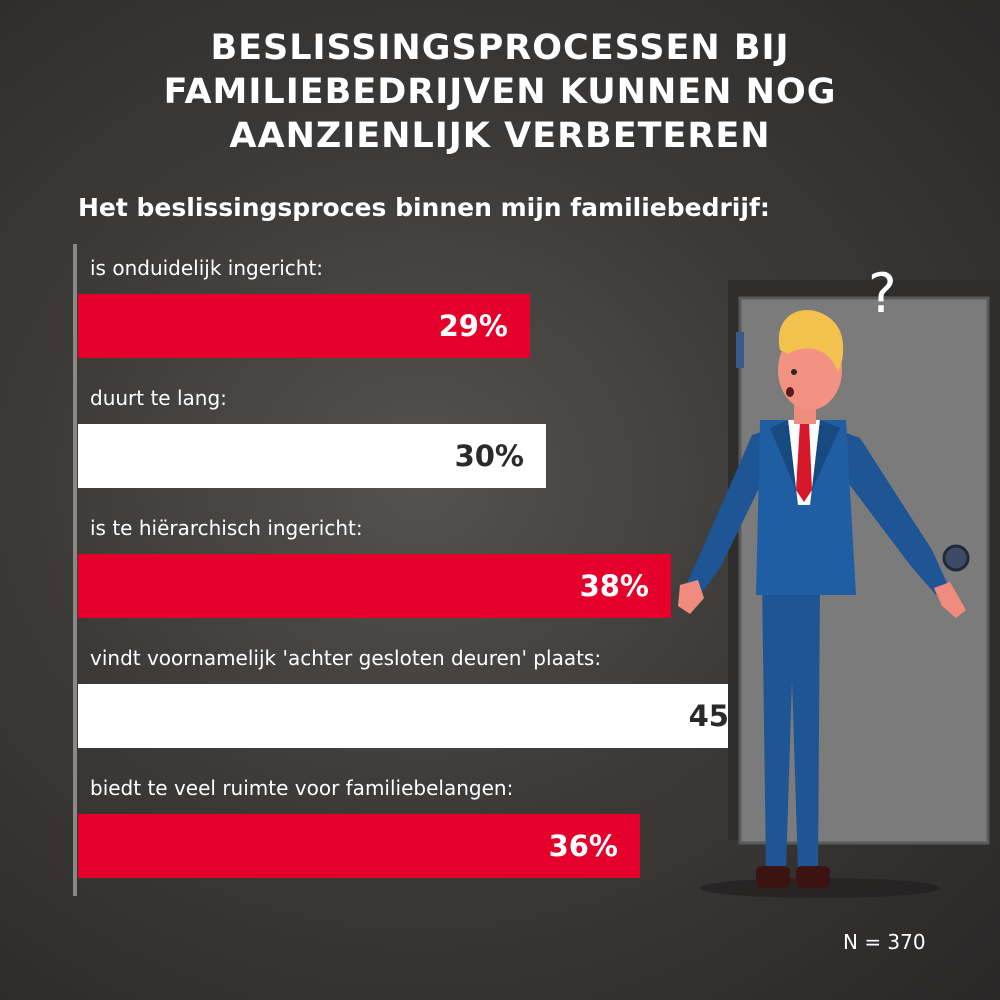 This screenshot has width=1000, height=1000. Describe the element at coordinates (226, 528) in the screenshot. I see `category-label: is te hiërarchisch ingericht:` at that location.